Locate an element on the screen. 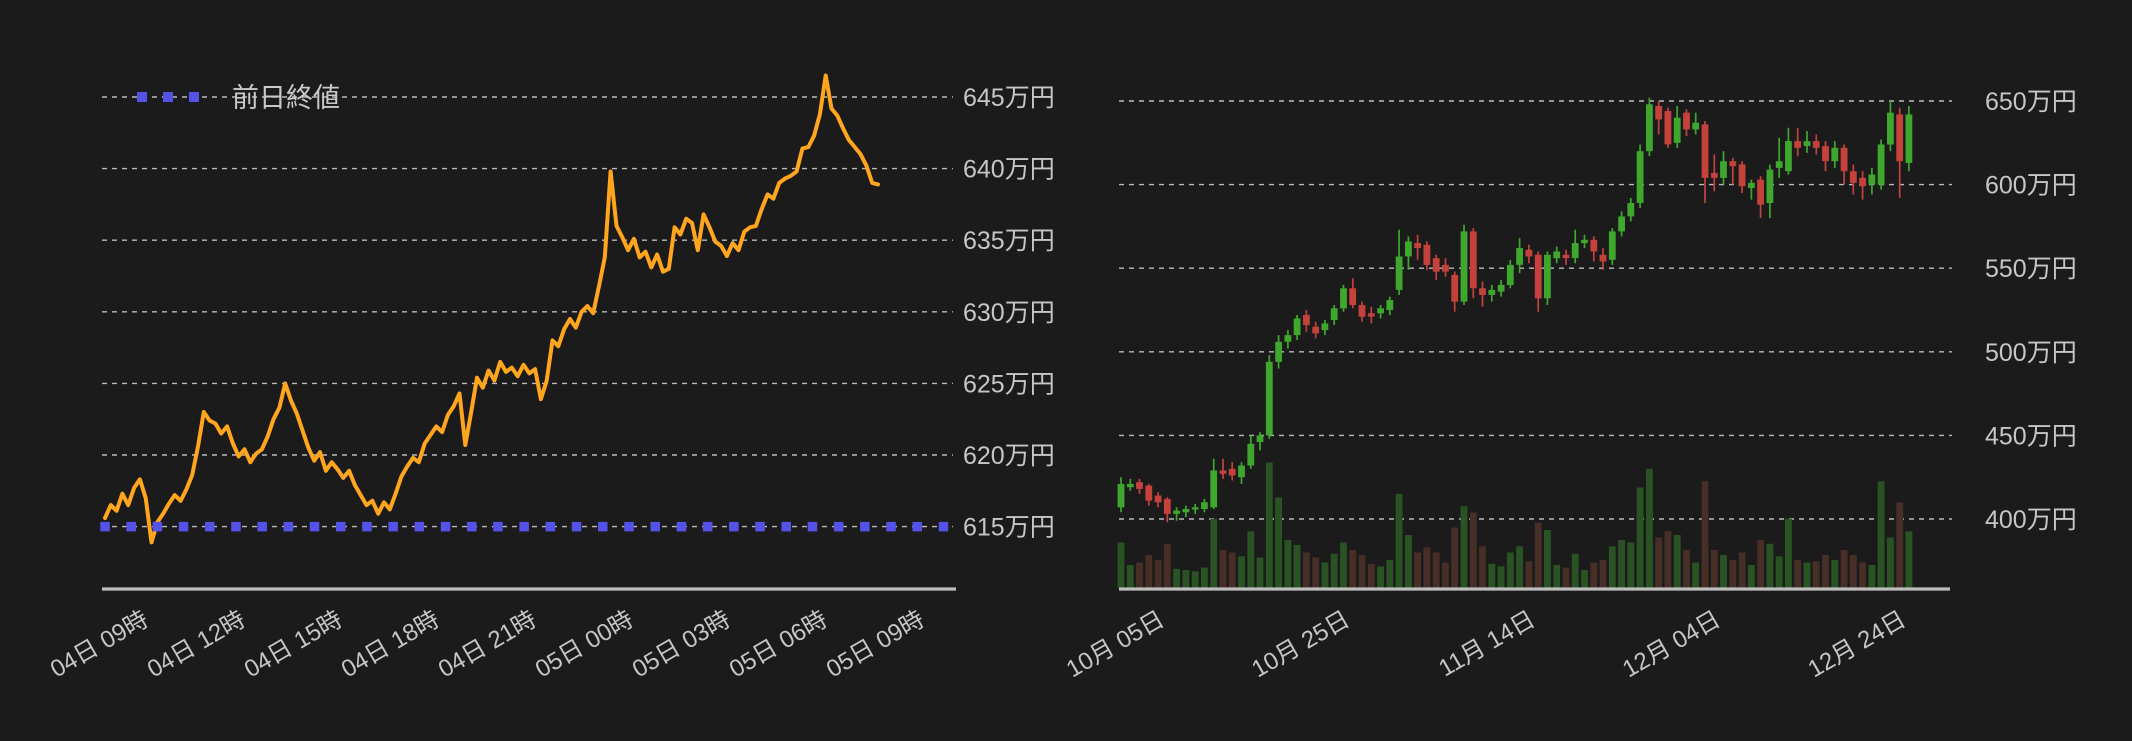 This screenshot has width=2132, height=741. legend-marker-icon is located at coordinates (194, 97).